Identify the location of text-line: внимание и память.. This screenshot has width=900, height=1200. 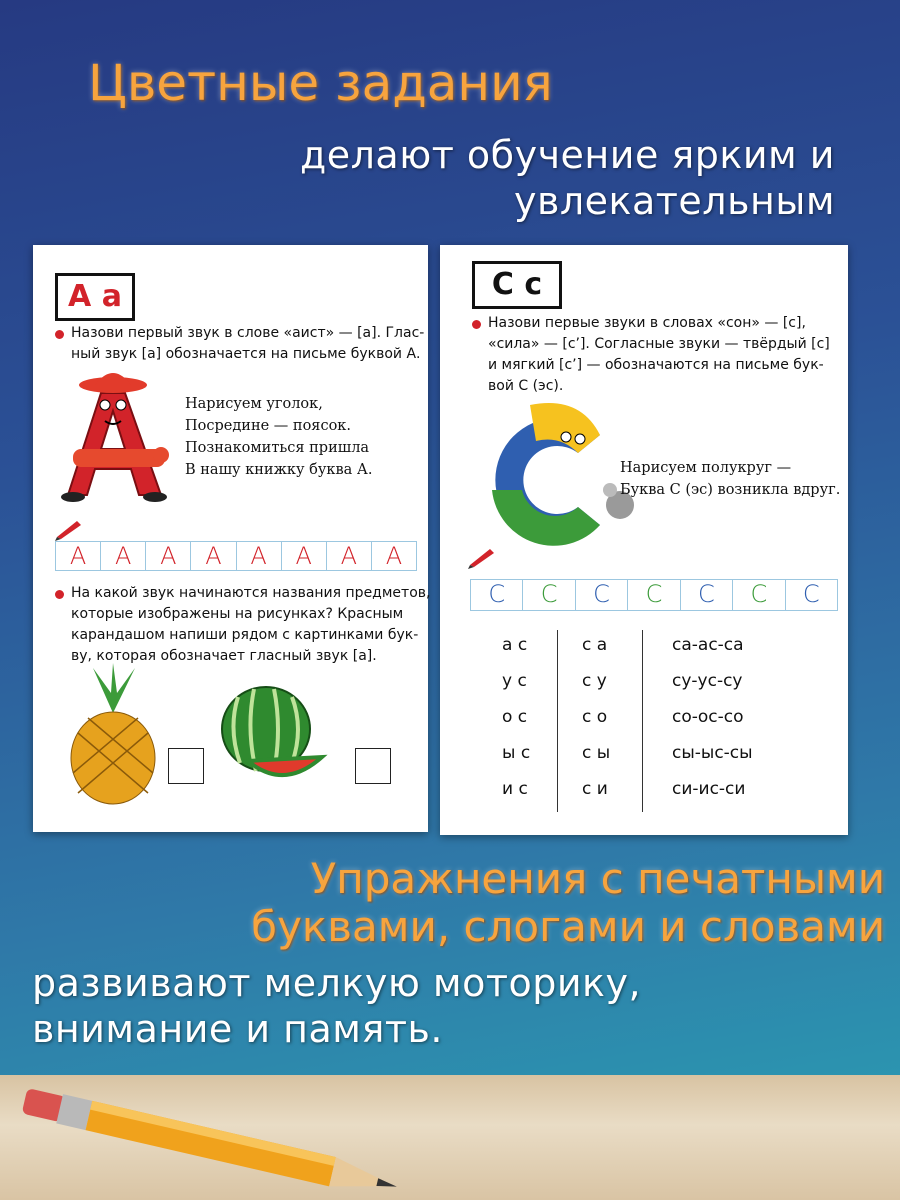
(237, 1029).